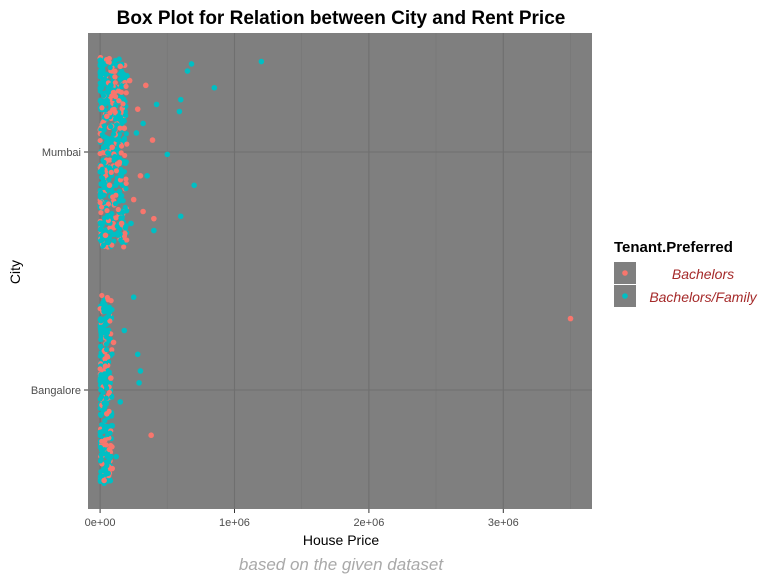 The image size is (775, 581). What do you see at coordinates (61, 153) in the screenshot?
I see `y-tick-label: Mumbai` at bounding box center [61, 153].